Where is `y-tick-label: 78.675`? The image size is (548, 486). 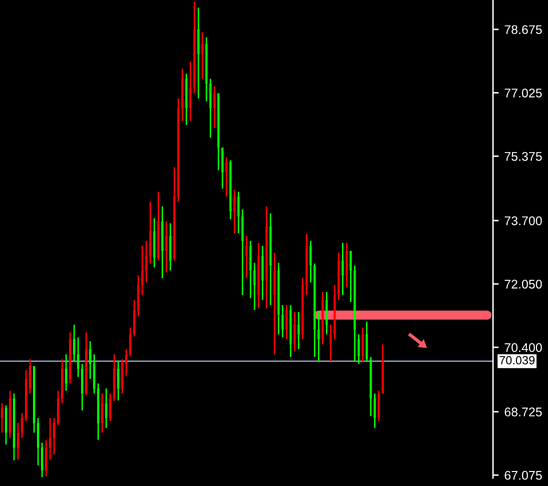 y-tick-label: 78.675 is located at coordinates (523, 29).